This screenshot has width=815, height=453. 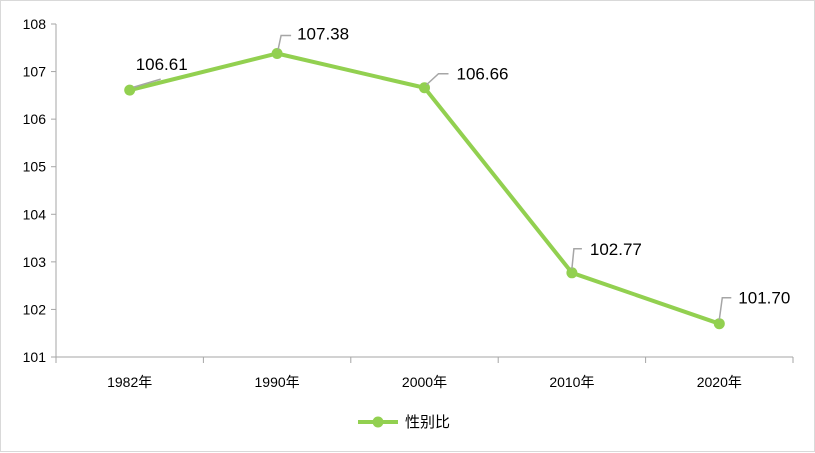 What do you see at coordinates (40, 190) in the screenshot?
I see `y-axis: 101 102 103 104 105 106 107 108` at bounding box center [40, 190].